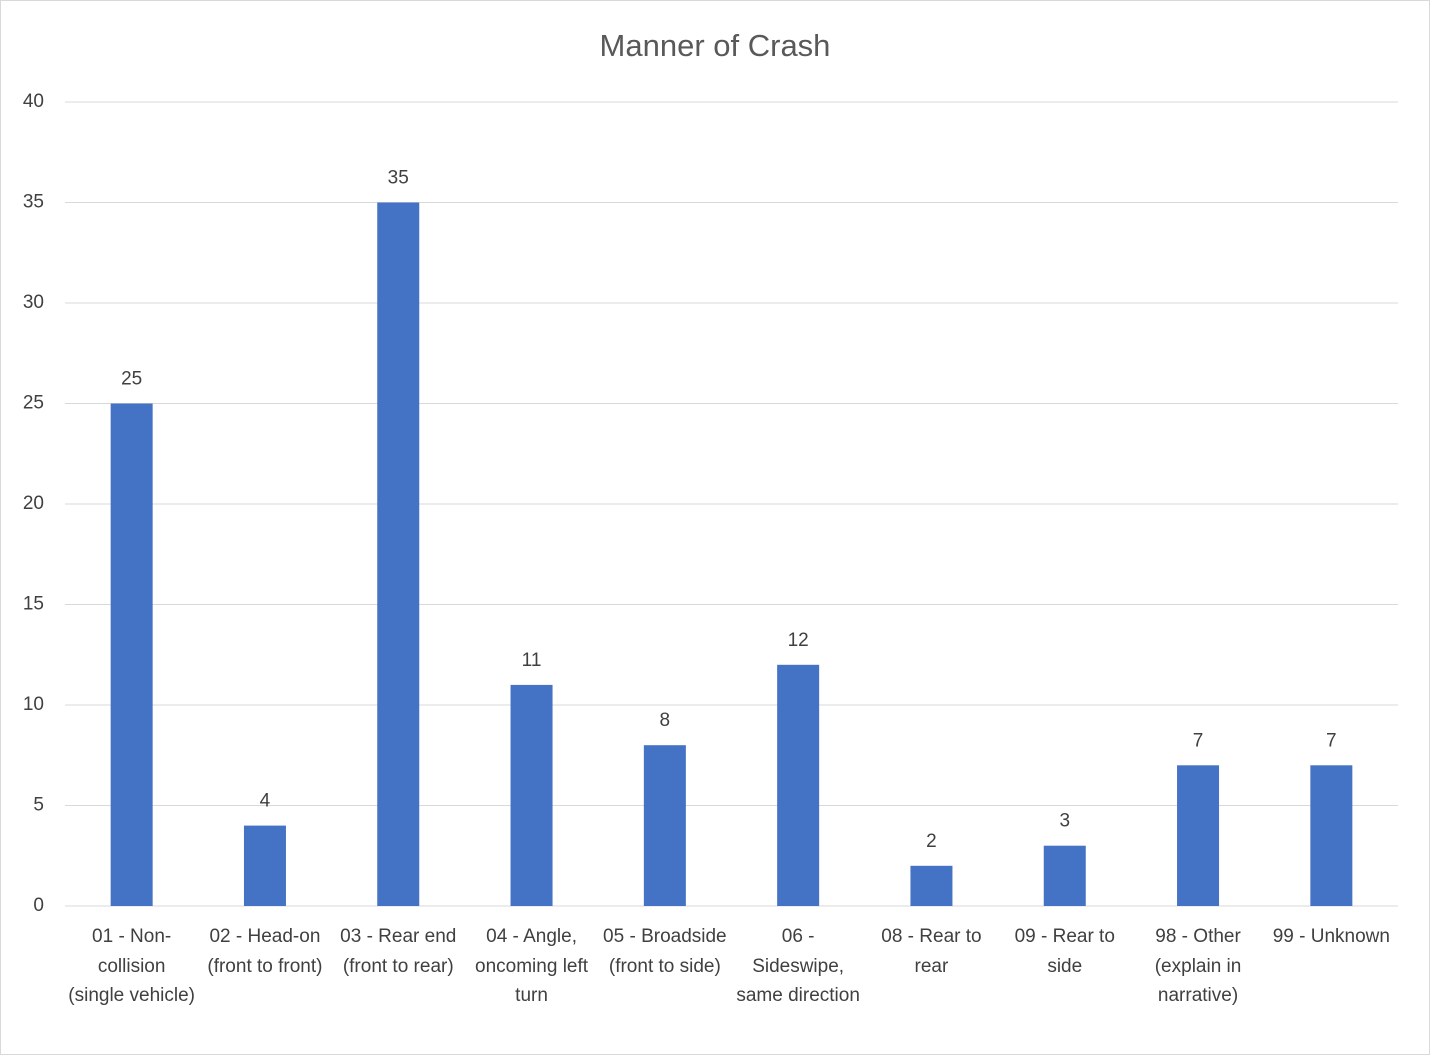 The image size is (1430, 1055). Describe the element at coordinates (715, 45) in the screenshot. I see `chart-title: Manner of Crash` at that location.